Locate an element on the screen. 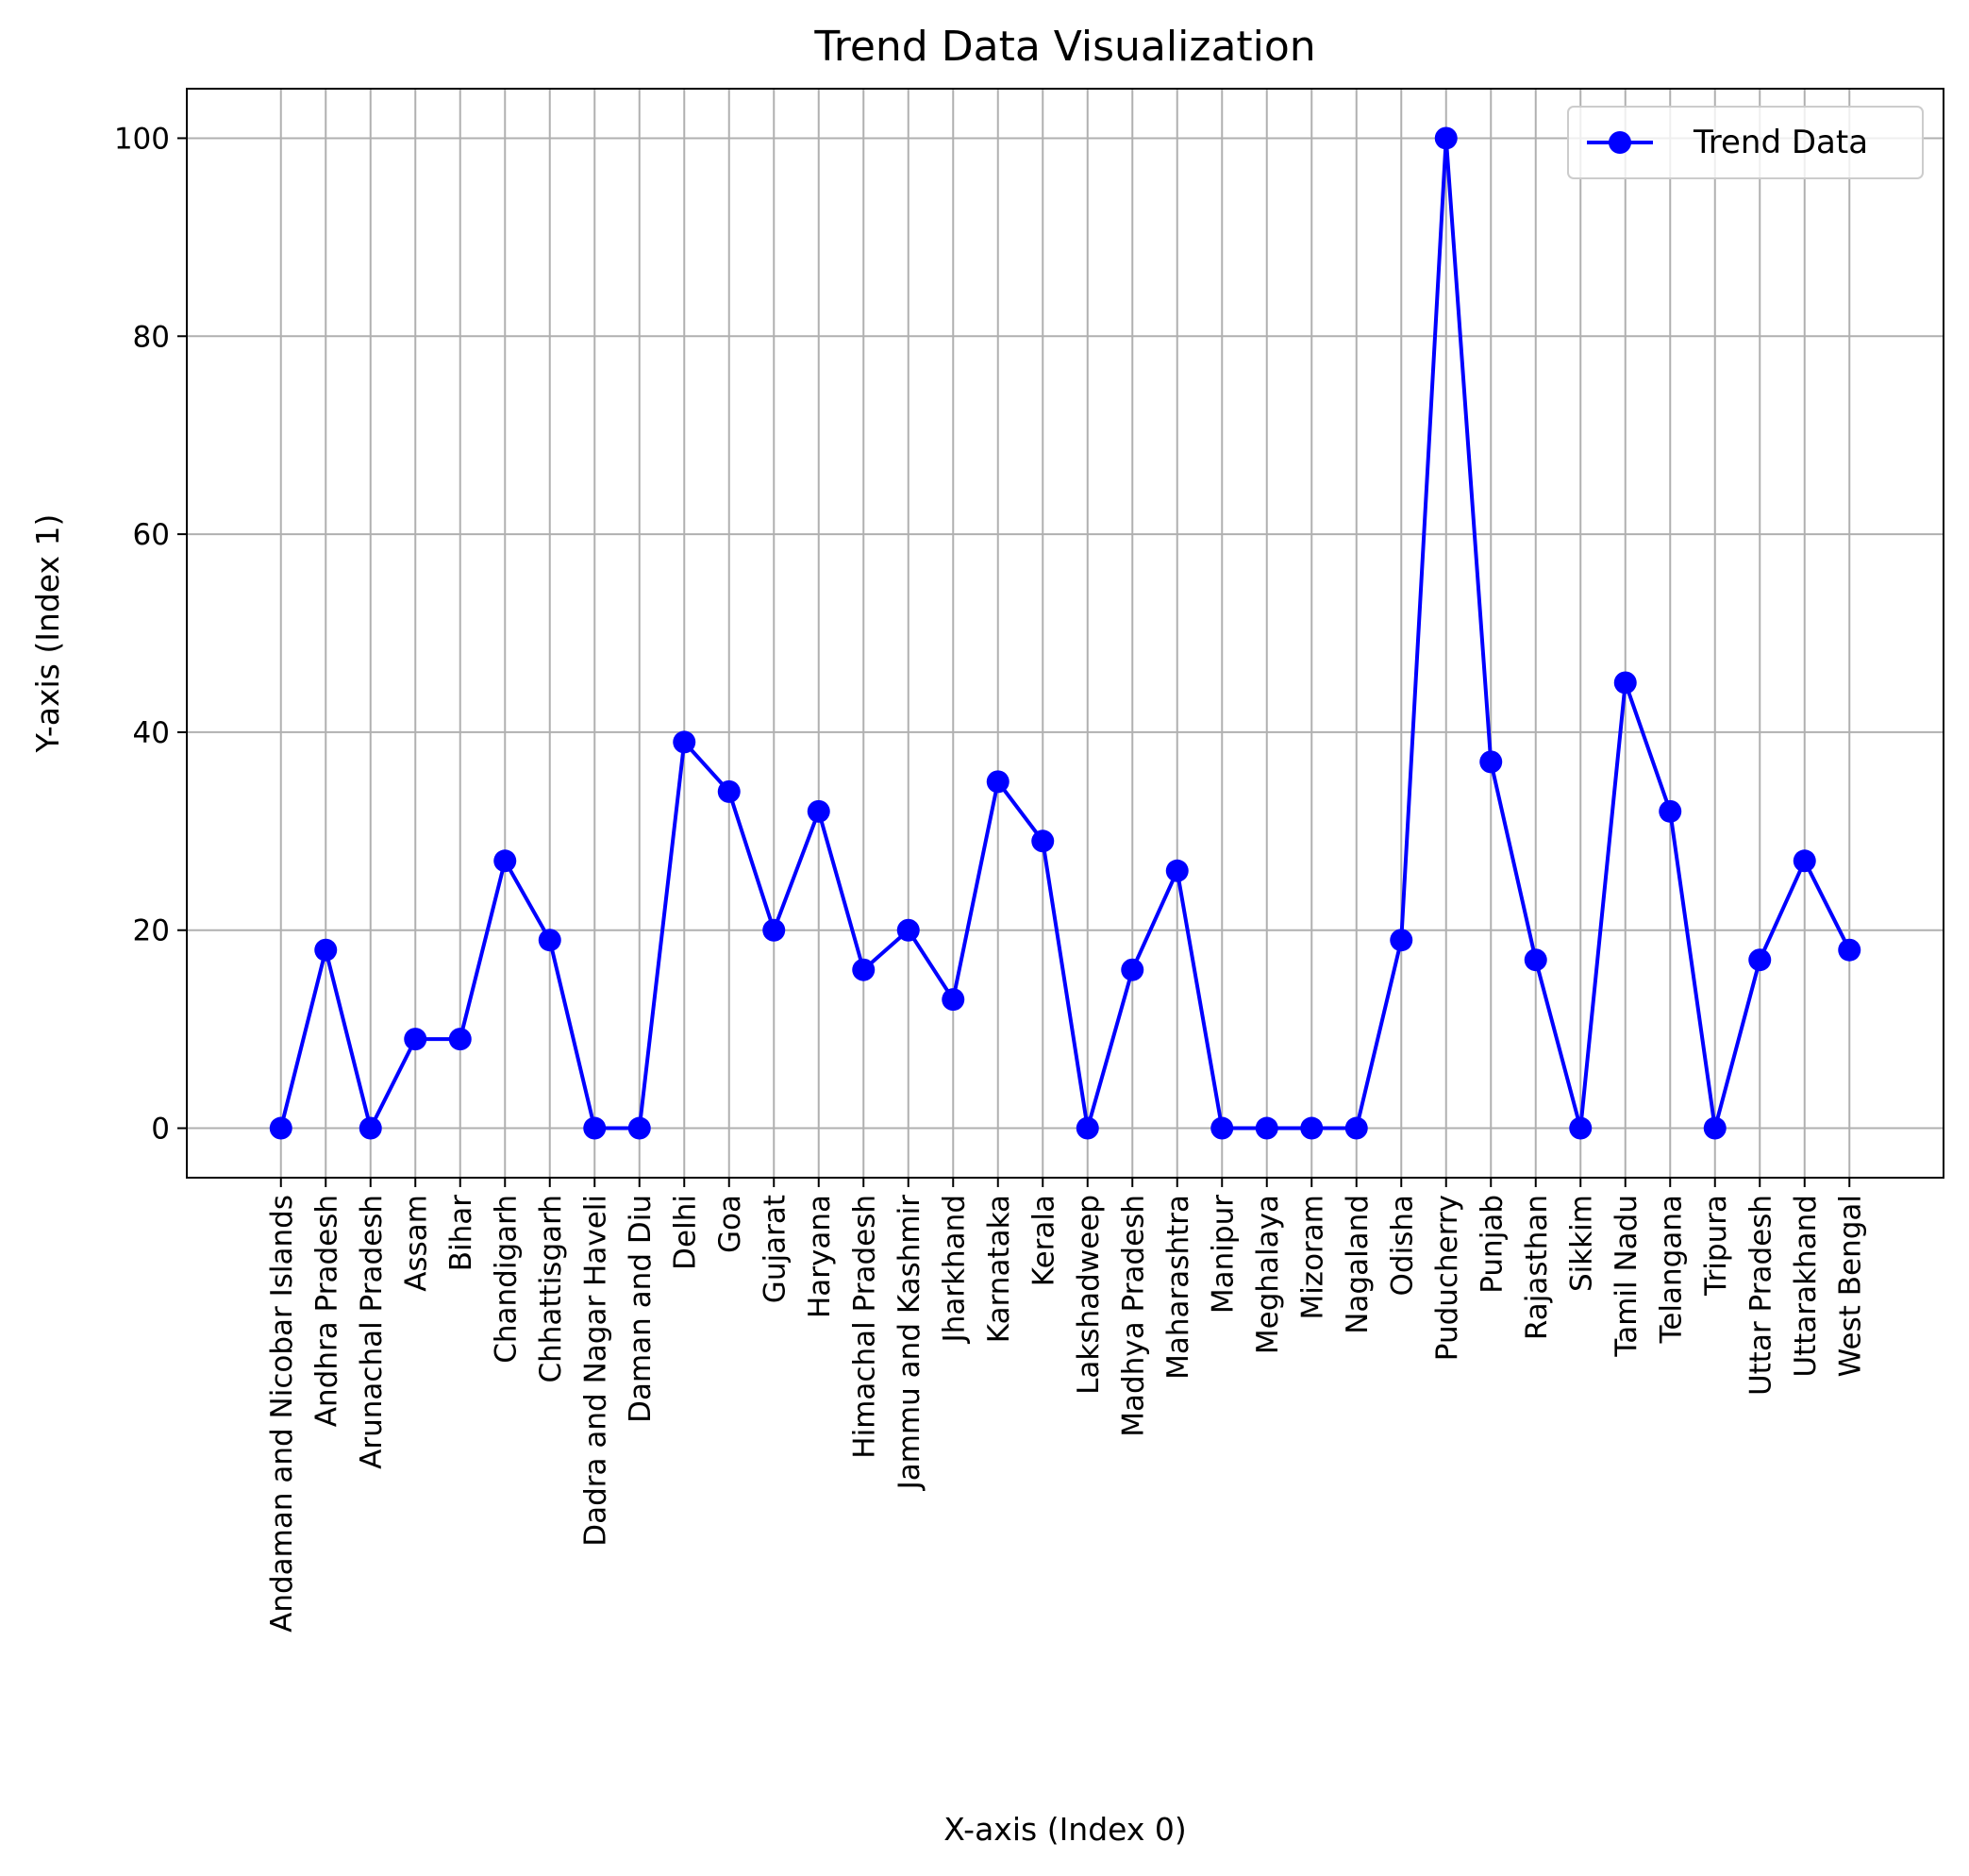 This screenshot has width=1969, height=1876. y-tick-label-60: 60 is located at coordinates (152, 535).